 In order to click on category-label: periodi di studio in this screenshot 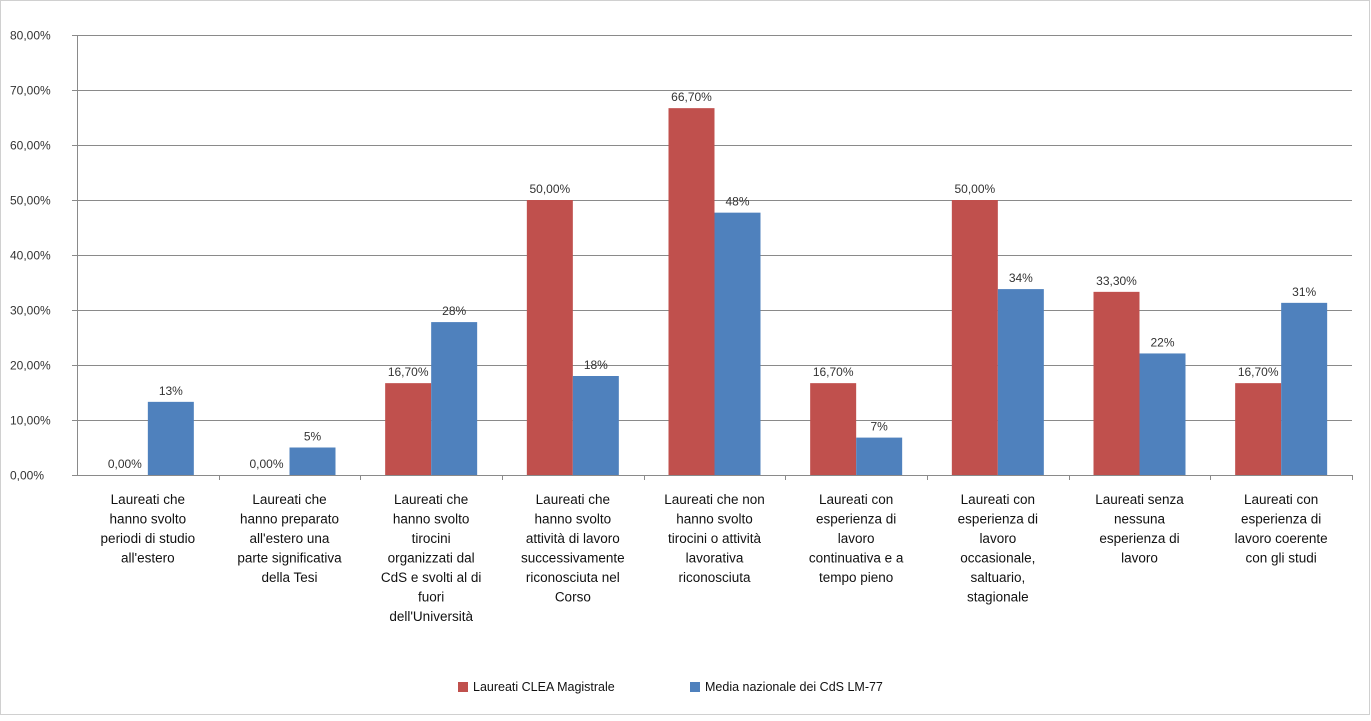, I will do `click(148, 538)`.